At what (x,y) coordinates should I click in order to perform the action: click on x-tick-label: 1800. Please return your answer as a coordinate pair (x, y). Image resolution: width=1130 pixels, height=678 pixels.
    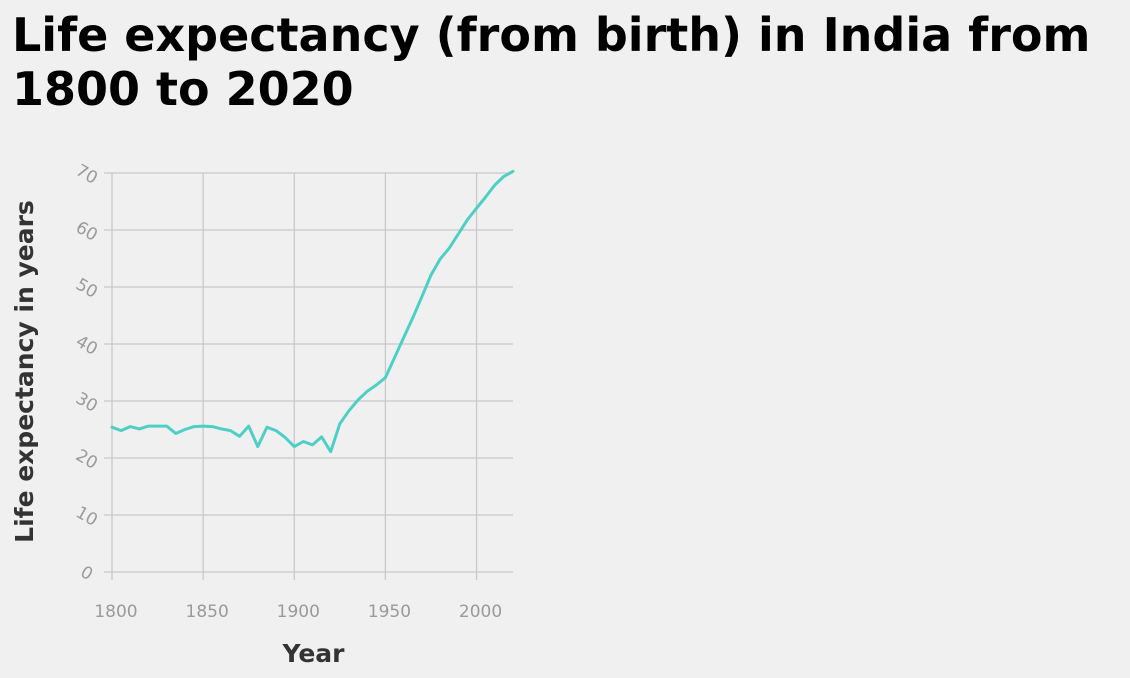
    Looking at the image, I should click on (115, 612).